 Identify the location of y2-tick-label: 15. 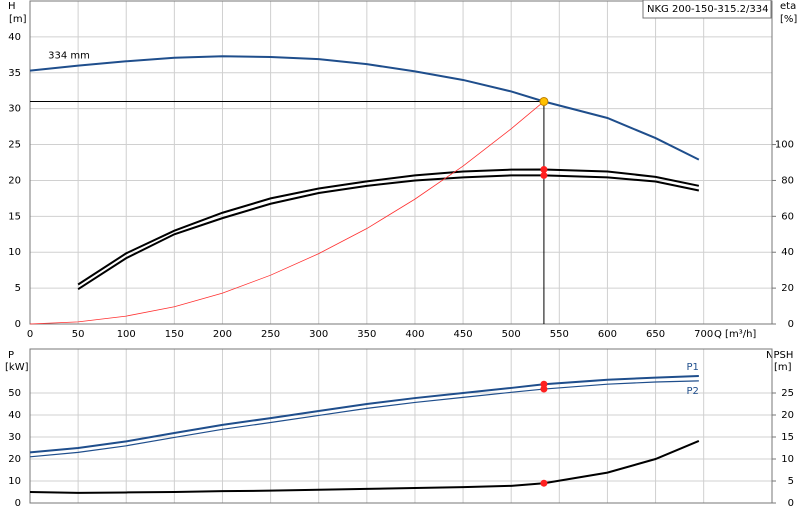
(787, 437).